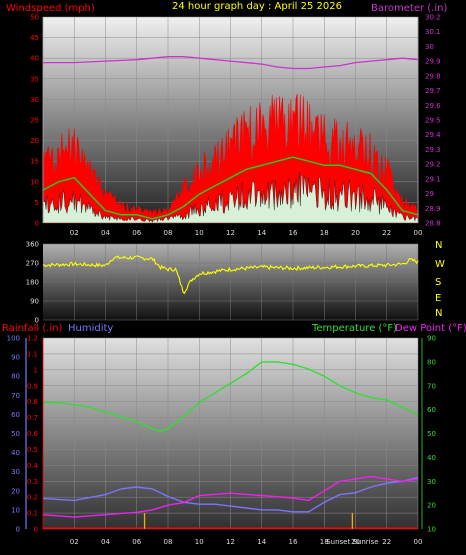 The image size is (466, 555). I want to click on y-tick-label: 40, so click(34, 59).